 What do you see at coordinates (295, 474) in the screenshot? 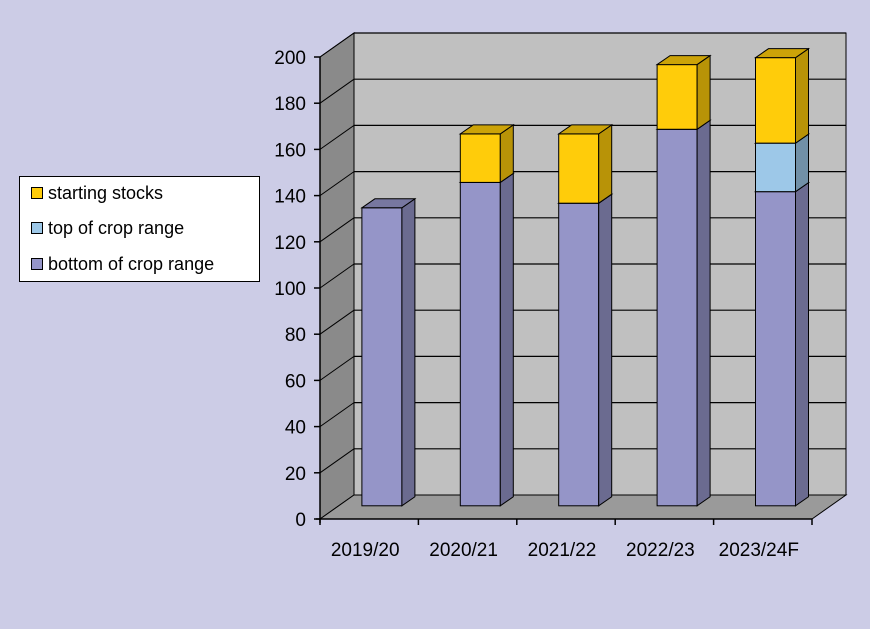
I see `y-tick-label: 20` at bounding box center [295, 474].